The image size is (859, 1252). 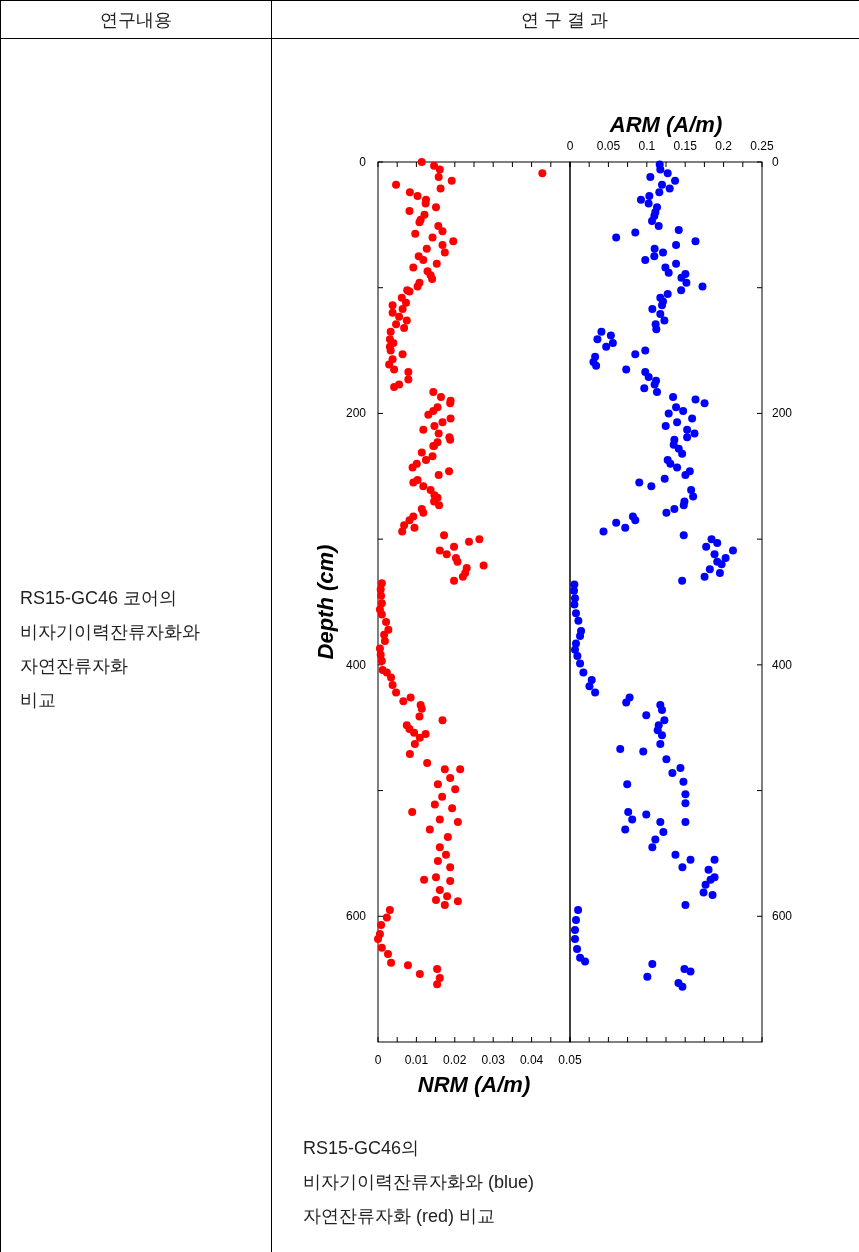 What do you see at coordinates (110, 649) in the screenshot?
I see `text: RS15-GC46 코어의 비자기이력잔류자화와 자연잔류자화 비교` at bounding box center [110, 649].